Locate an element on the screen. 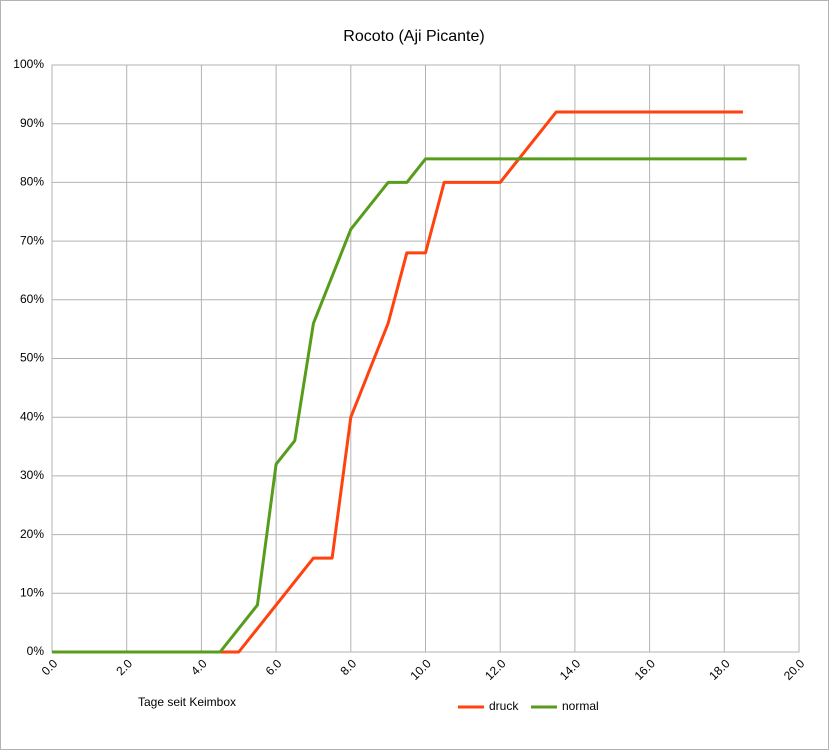 This screenshot has height=750, width=829. y-tick-label: 100% is located at coordinates (28, 64).